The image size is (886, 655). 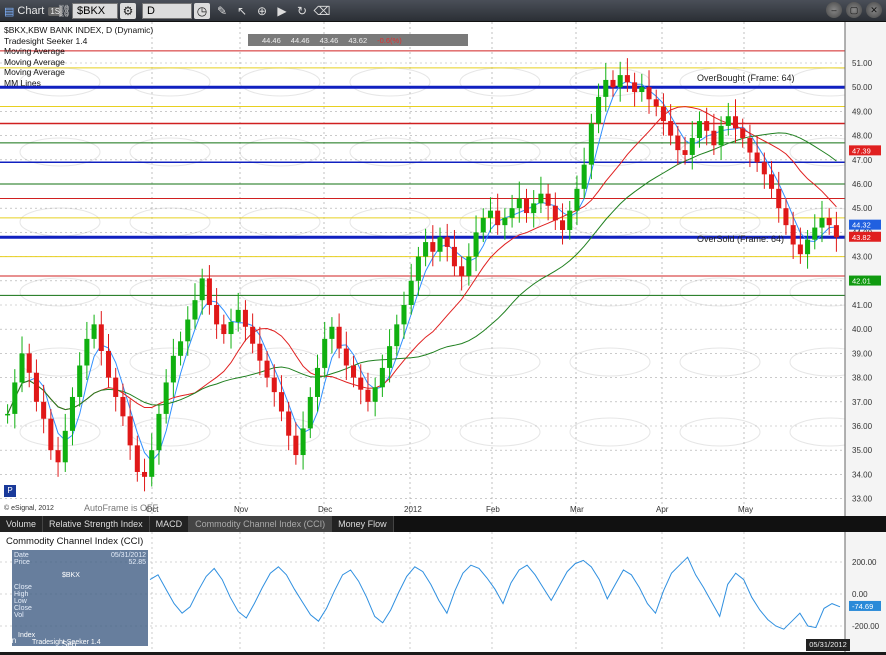 I want to click on symbol-input: $BKX, so click(x=95, y=11).